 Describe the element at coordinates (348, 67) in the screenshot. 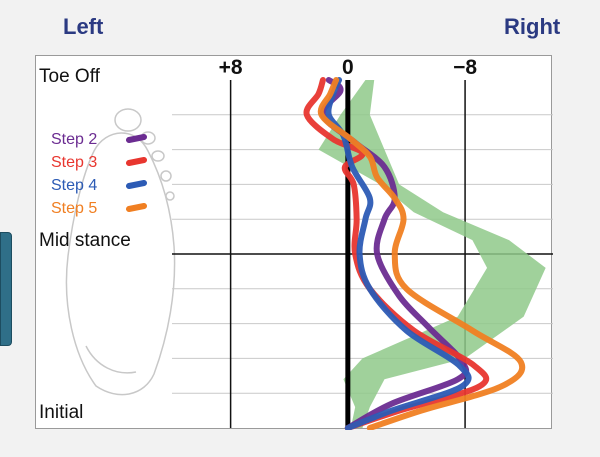

I see `x-tick-zero: 0` at that location.